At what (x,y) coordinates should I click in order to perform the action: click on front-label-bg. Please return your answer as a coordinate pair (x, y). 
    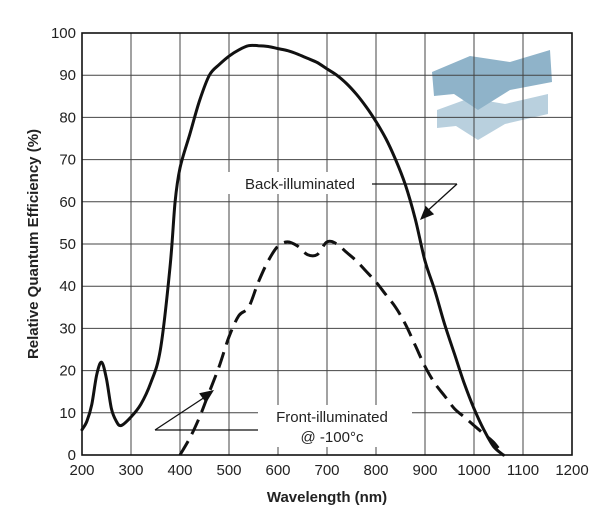
    Looking at the image, I should click on (335, 426).